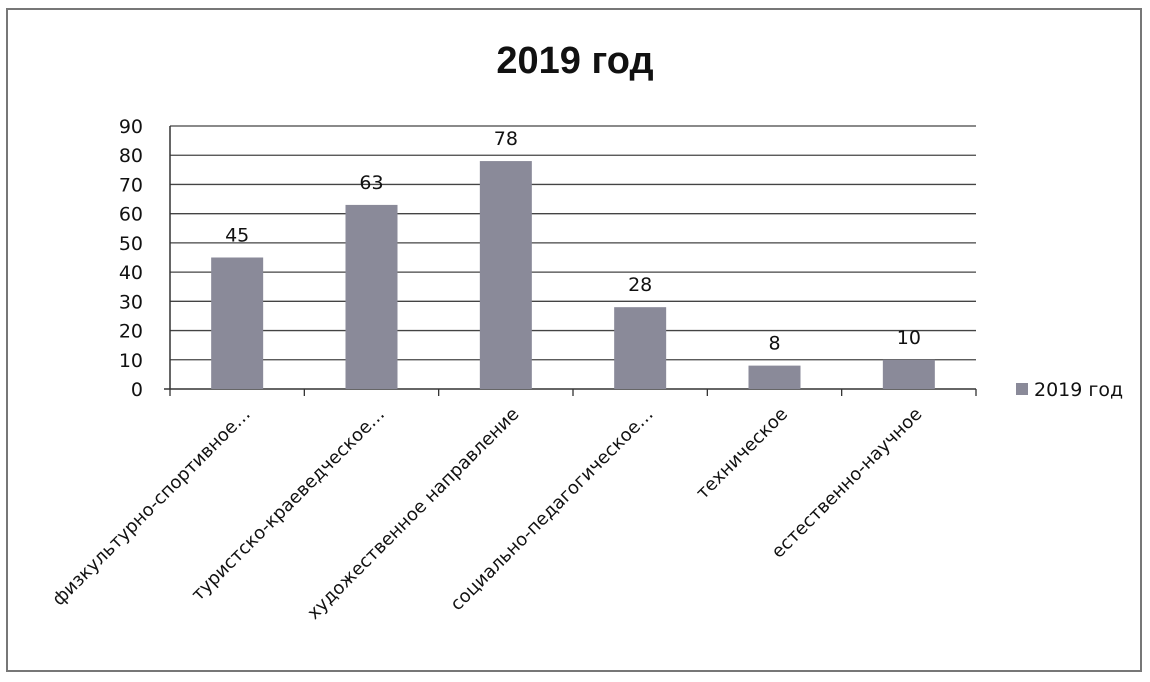 This screenshot has width=1150, height=682. I want to click on x-category-label: художественное направление, so click(413, 514).